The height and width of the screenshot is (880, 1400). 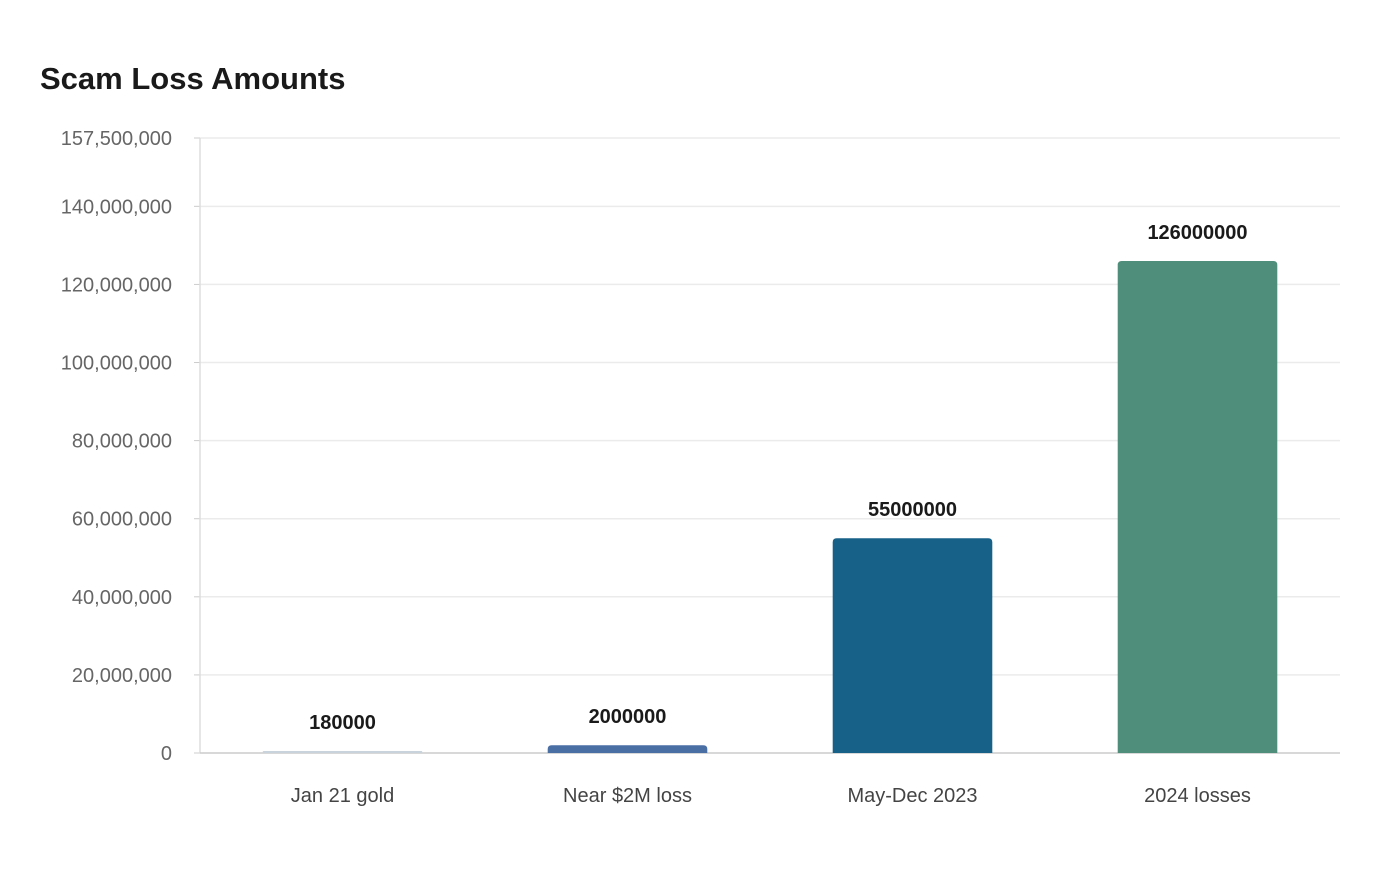 What do you see at coordinates (627, 796) in the screenshot?
I see `x-tick-label: Near $2M loss` at bounding box center [627, 796].